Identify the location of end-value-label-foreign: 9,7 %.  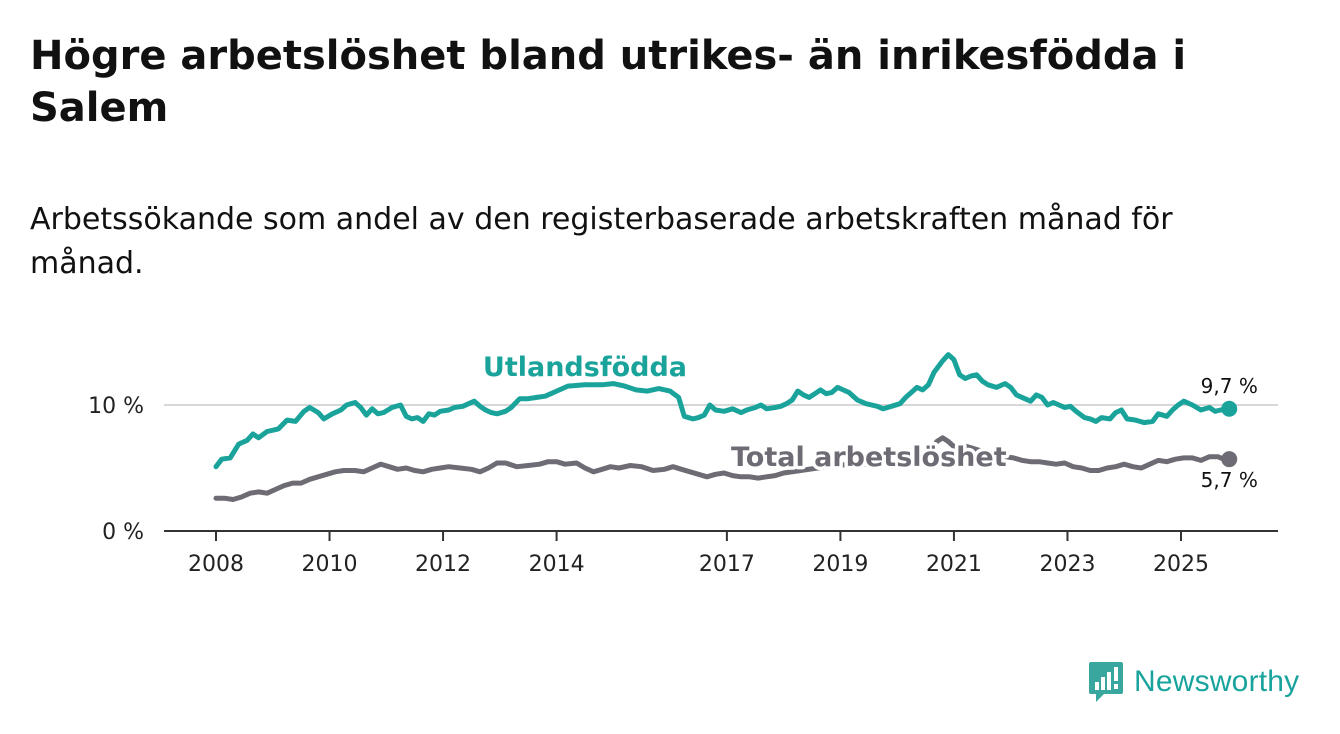
(1229, 386).